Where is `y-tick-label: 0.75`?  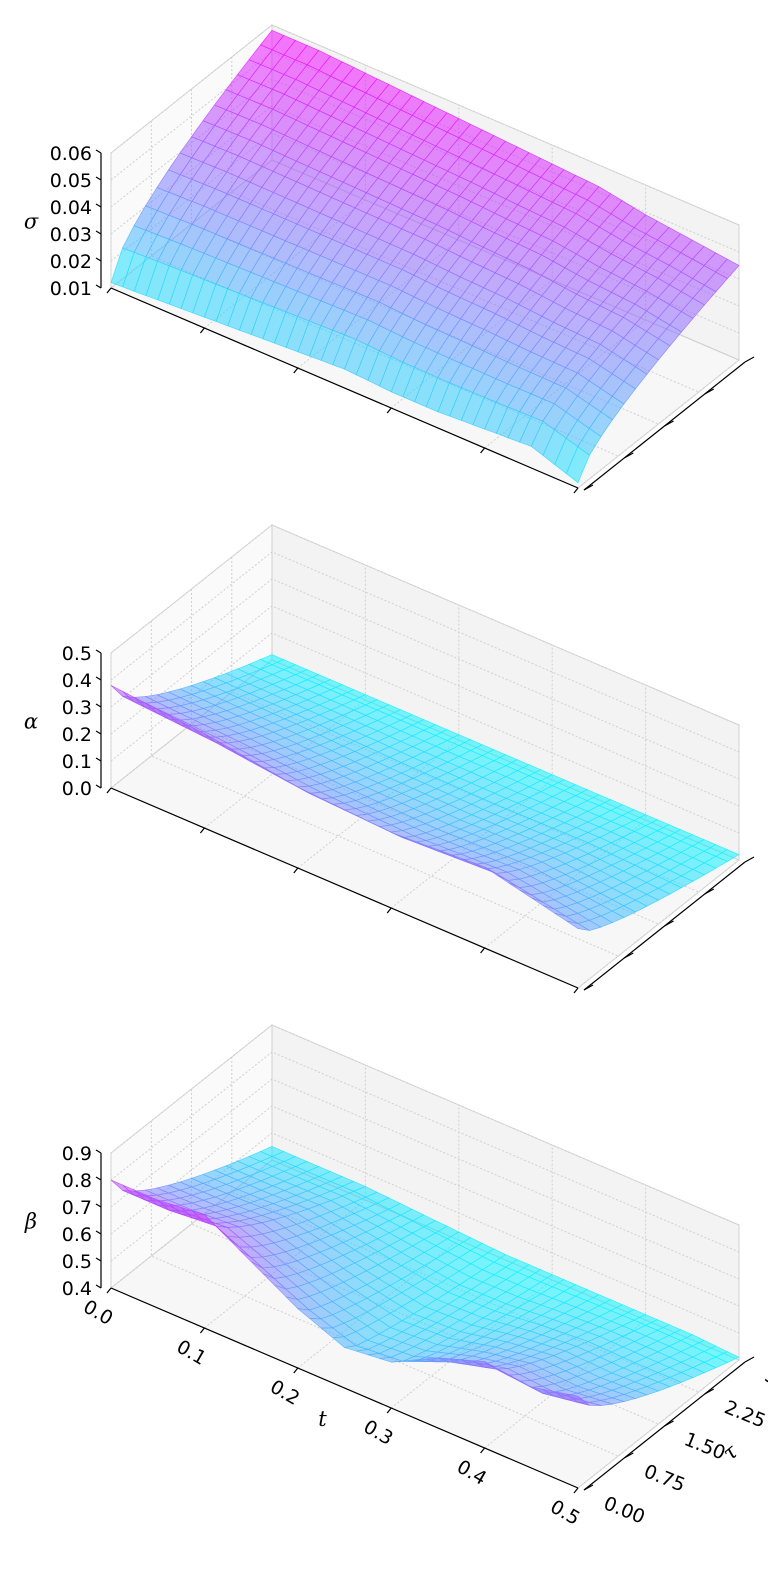 y-tick-label: 0.75 is located at coordinates (664, 1478).